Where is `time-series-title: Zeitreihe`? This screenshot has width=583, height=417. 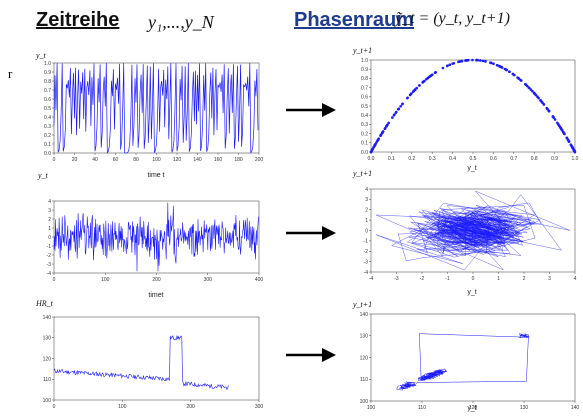
time-series-title: Zeitreihe is located at coordinates (78, 20).